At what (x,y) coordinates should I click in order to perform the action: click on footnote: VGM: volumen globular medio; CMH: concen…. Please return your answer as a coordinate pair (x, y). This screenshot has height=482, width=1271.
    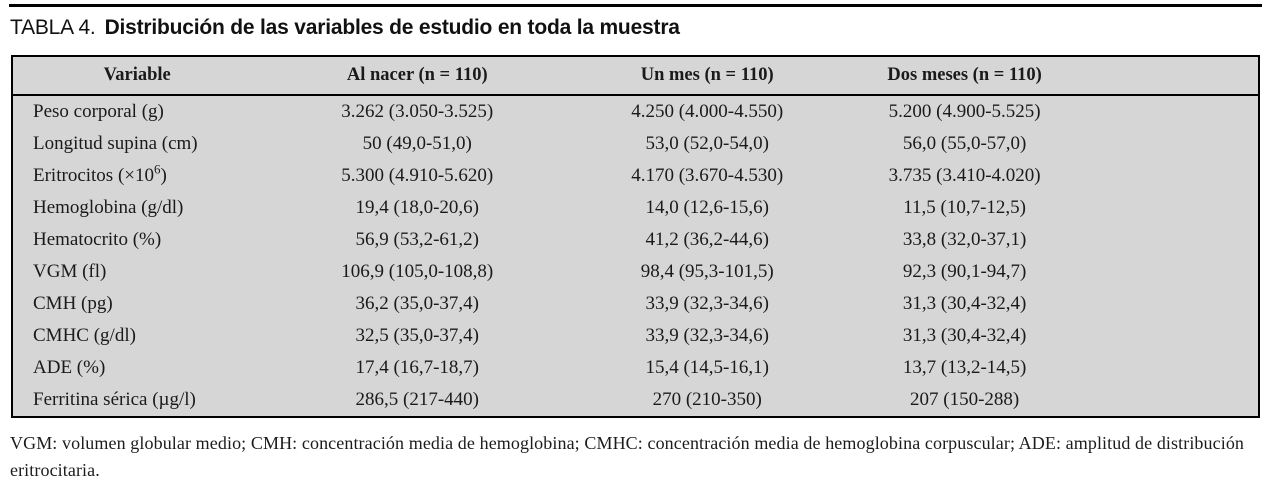
    Looking at the image, I should click on (627, 456).